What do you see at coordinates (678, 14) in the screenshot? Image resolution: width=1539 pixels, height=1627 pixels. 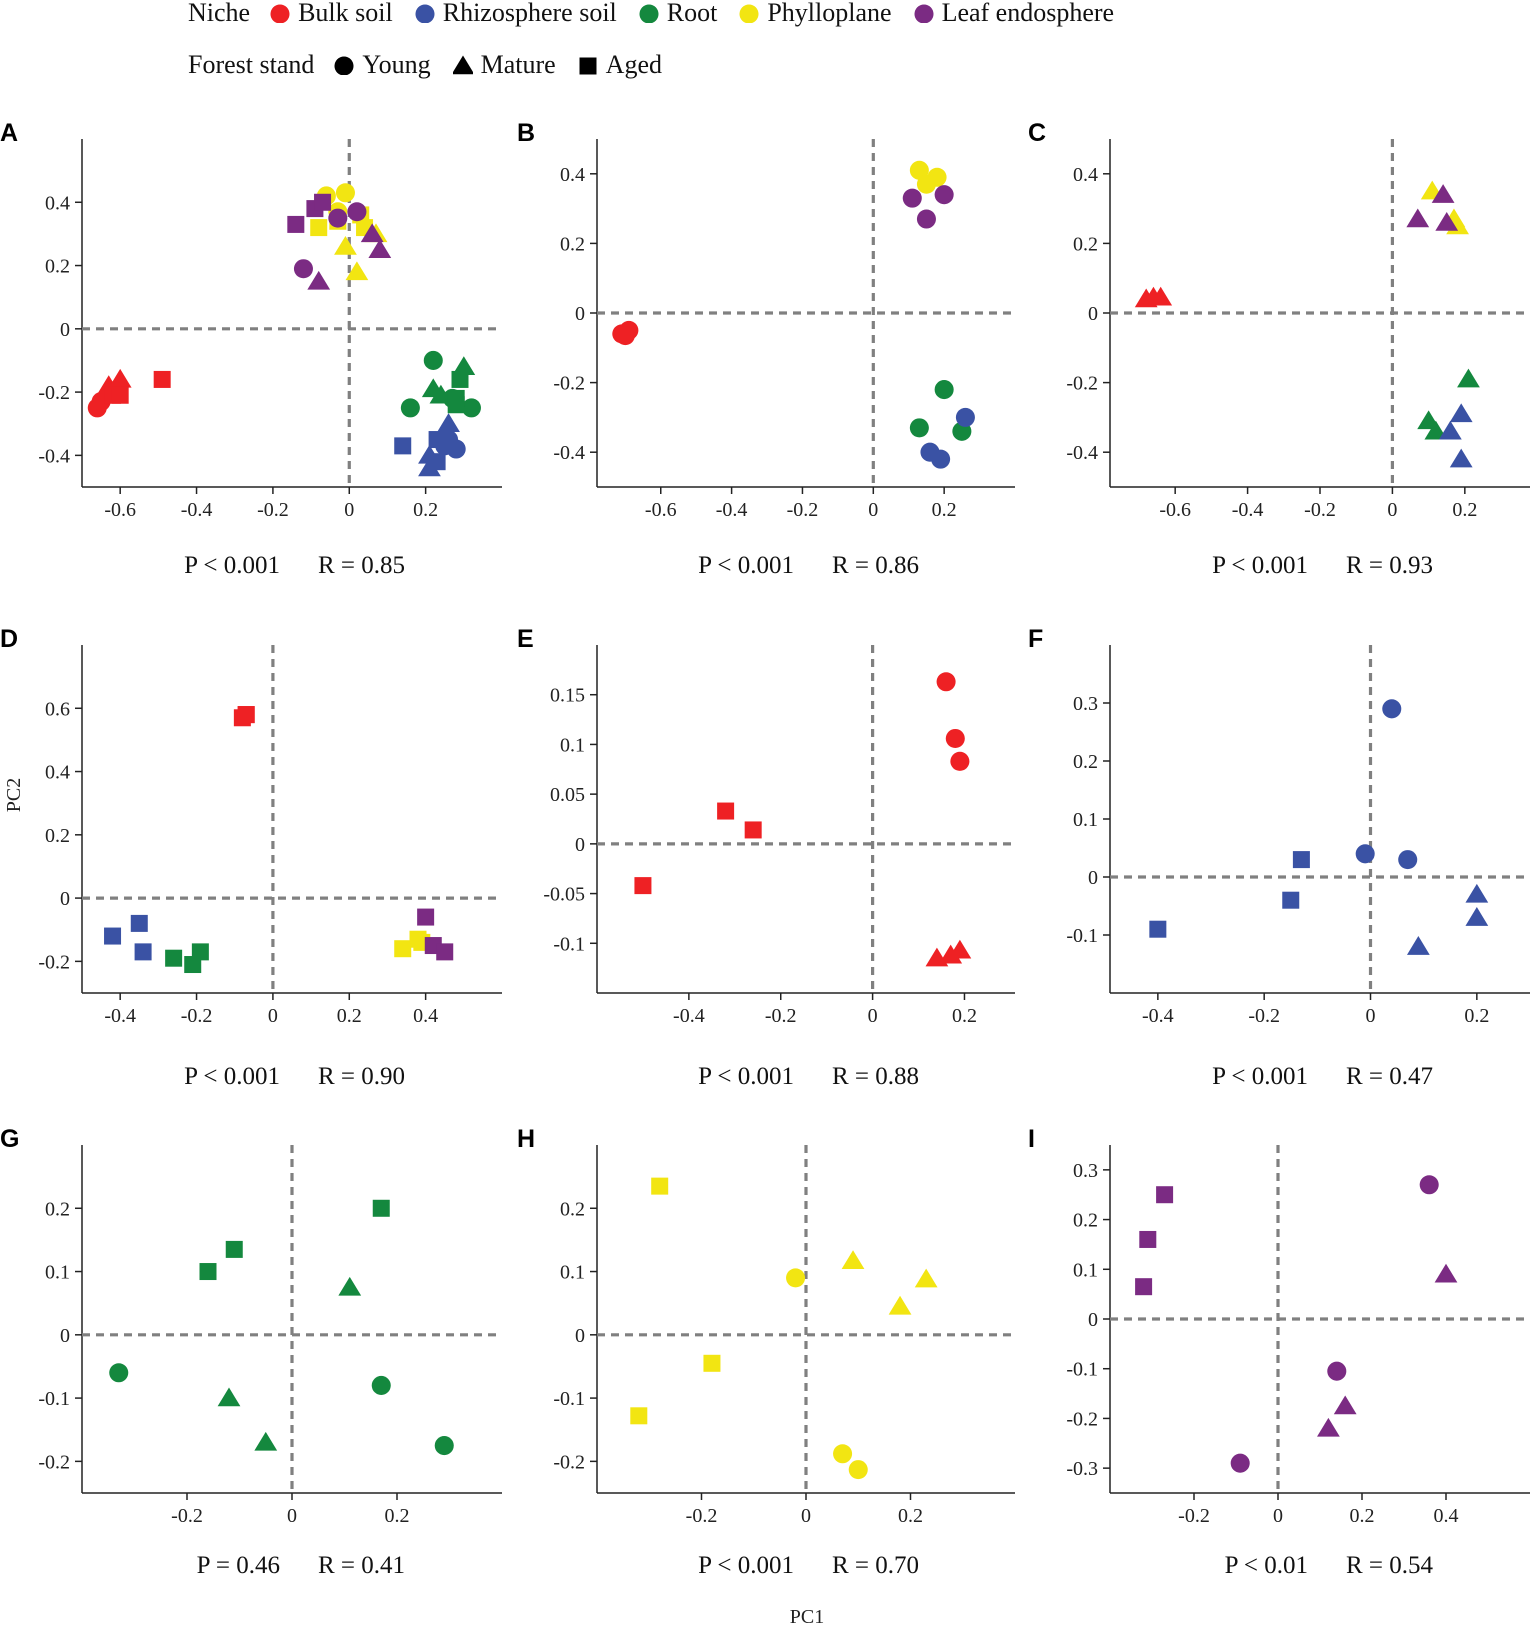 I see `legend-niche-root: Root` at bounding box center [678, 14].